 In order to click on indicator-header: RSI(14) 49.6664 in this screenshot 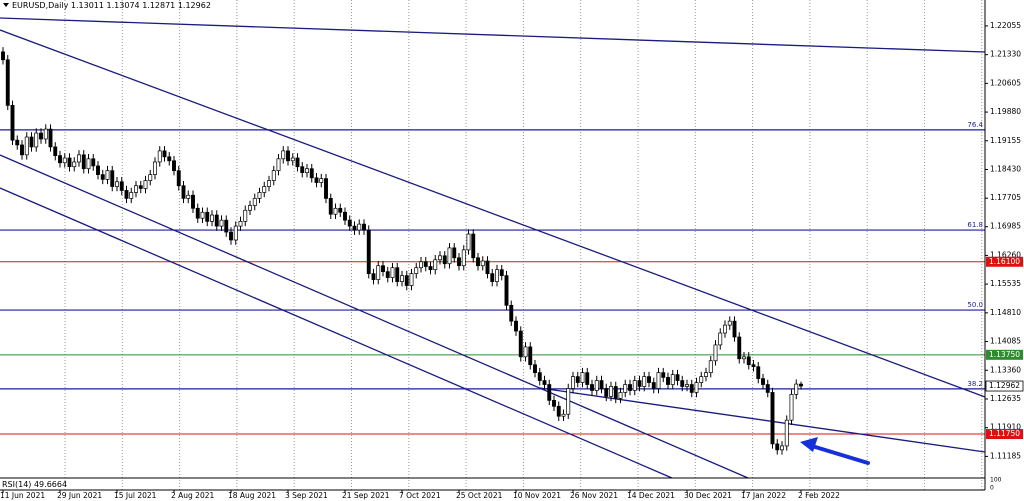, I will do `click(34, 484)`.